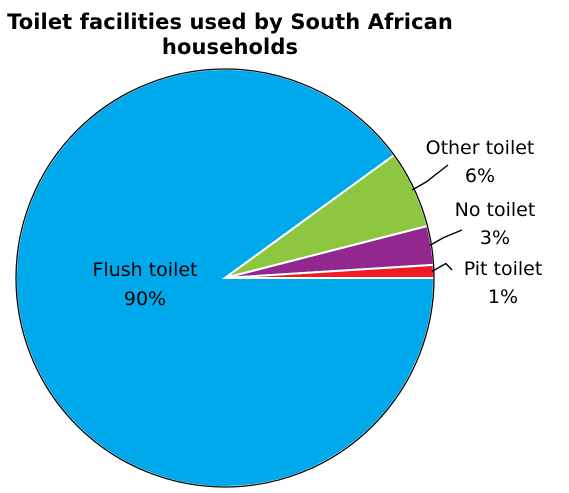 This screenshot has height=493, width=569. I want to click on leader-lines, so click(437, 218).